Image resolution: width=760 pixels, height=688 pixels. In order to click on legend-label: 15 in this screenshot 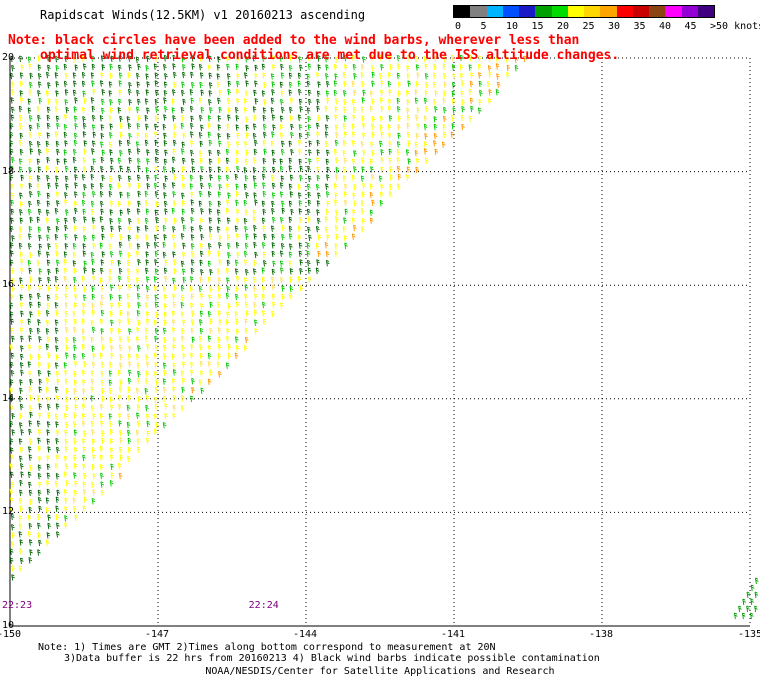, I will do `click(537, 26)`.